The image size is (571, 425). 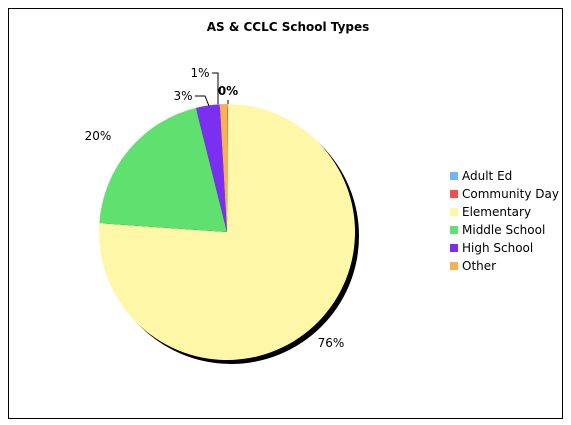 I want to click on pie-slice-high-school, so click(x=211, y=168).